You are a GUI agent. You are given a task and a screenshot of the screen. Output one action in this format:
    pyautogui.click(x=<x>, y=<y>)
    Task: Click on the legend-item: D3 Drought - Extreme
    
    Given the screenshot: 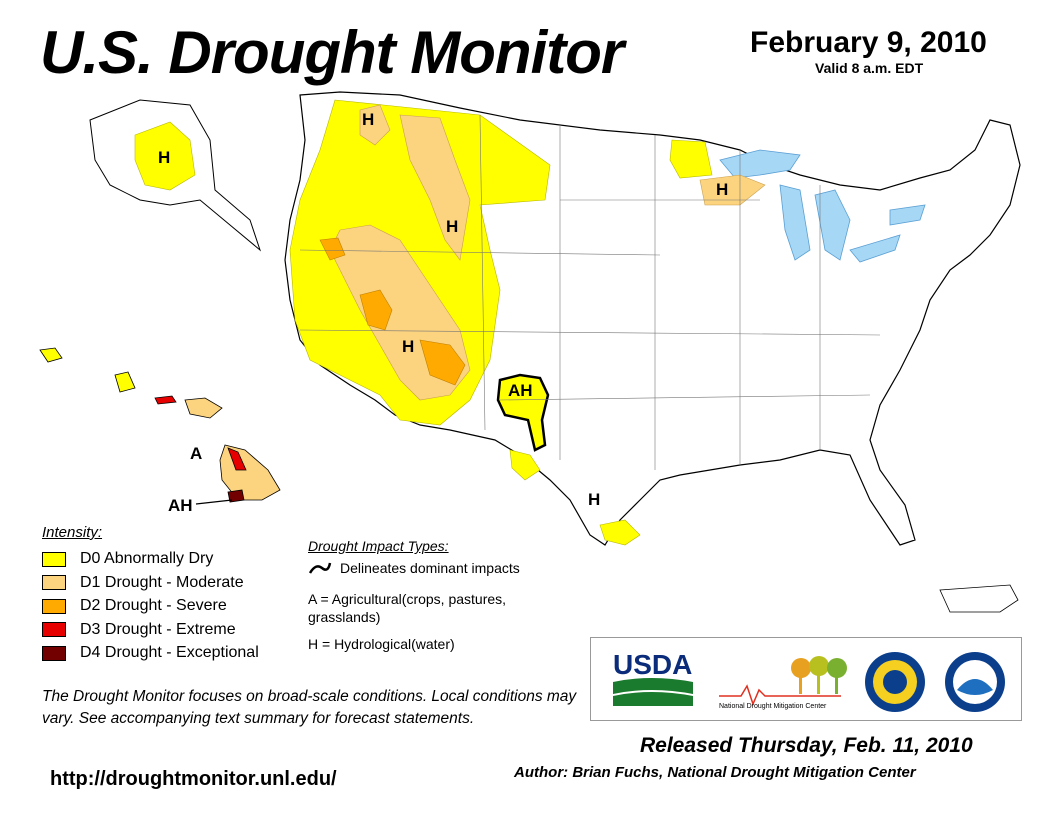 What is the action you would take?
    pyautogui.click(x=139, y=630)
    